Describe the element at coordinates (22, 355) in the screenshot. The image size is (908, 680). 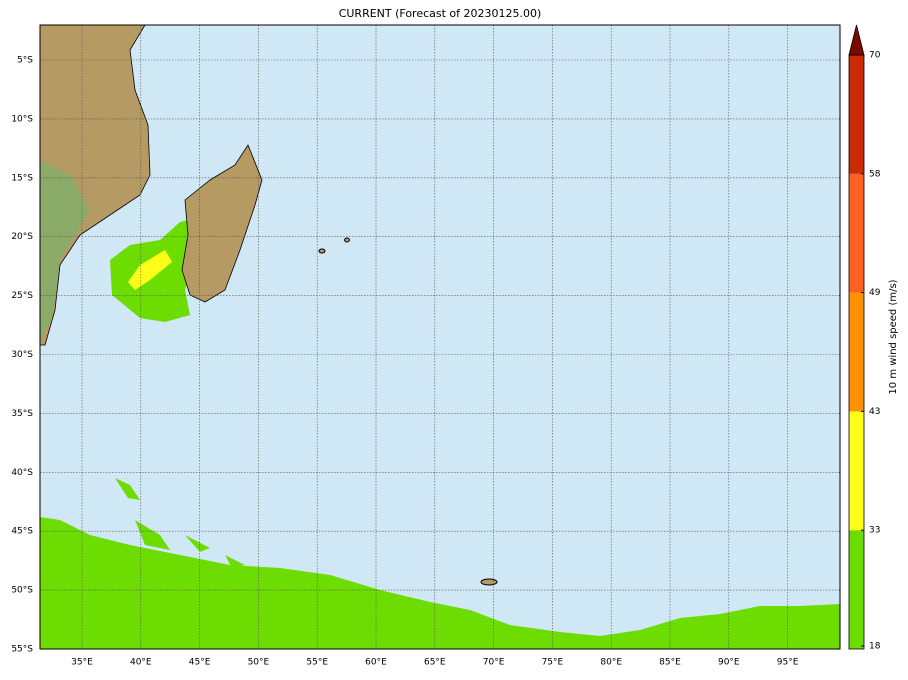
I see `lat-label: 30°S` at that location.